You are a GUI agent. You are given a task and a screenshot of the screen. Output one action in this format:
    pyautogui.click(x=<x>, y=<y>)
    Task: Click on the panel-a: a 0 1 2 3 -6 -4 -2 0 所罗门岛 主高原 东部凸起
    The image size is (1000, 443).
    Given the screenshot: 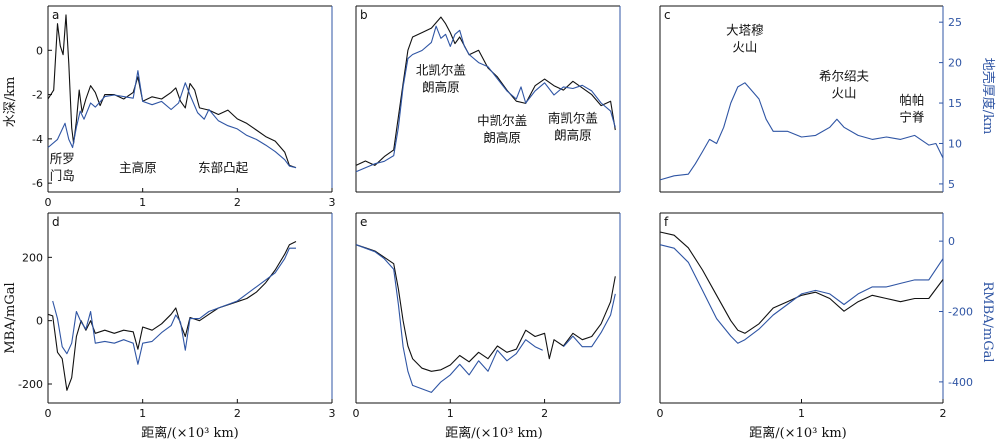 What is the action you would take?
    pyautogui.click(x=184, y=107)
    